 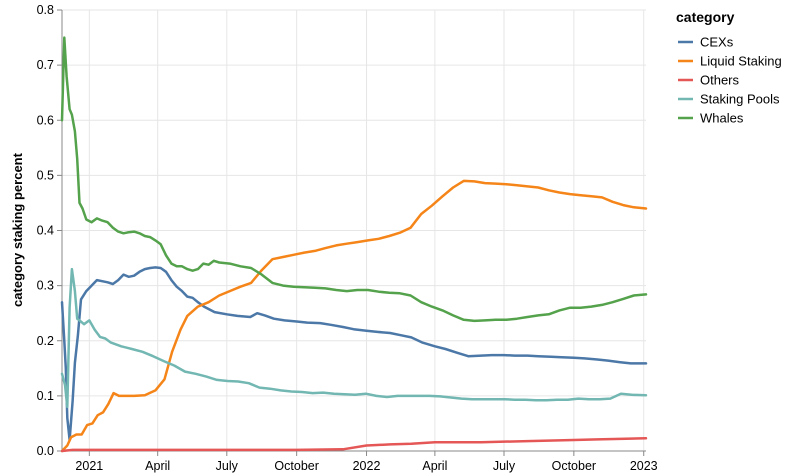 What do you see at coordinates (17, 229) in the screenshot?
I see `y-axis-title: category staking percent` at bounding box center [17, 229].